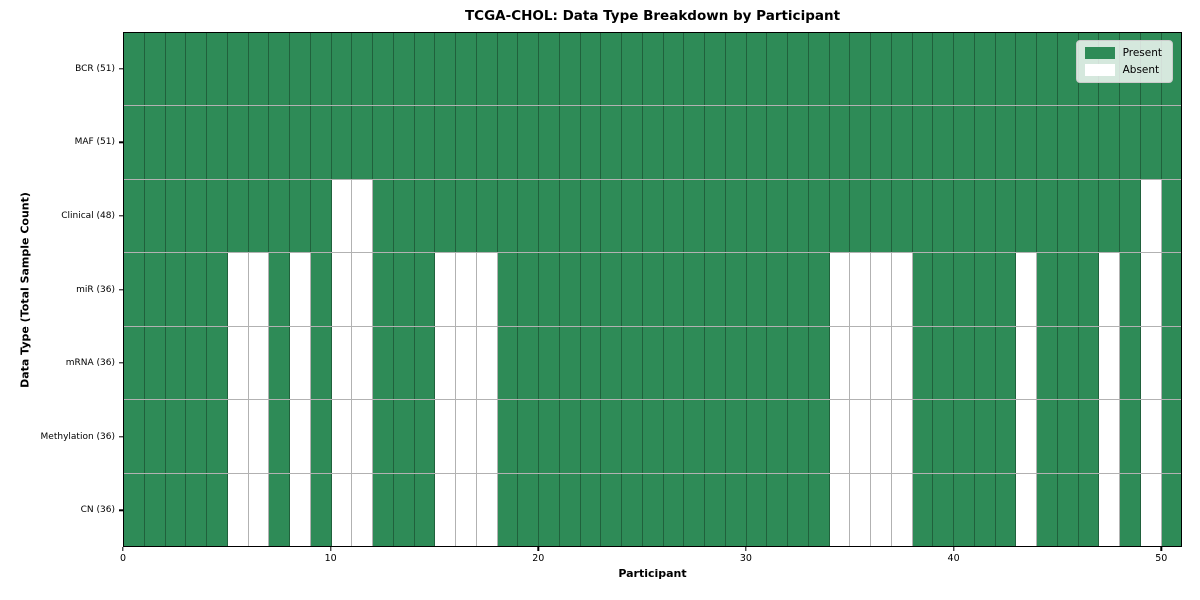  I want to click on x-tick-label-10: 10, so click(330, 558).